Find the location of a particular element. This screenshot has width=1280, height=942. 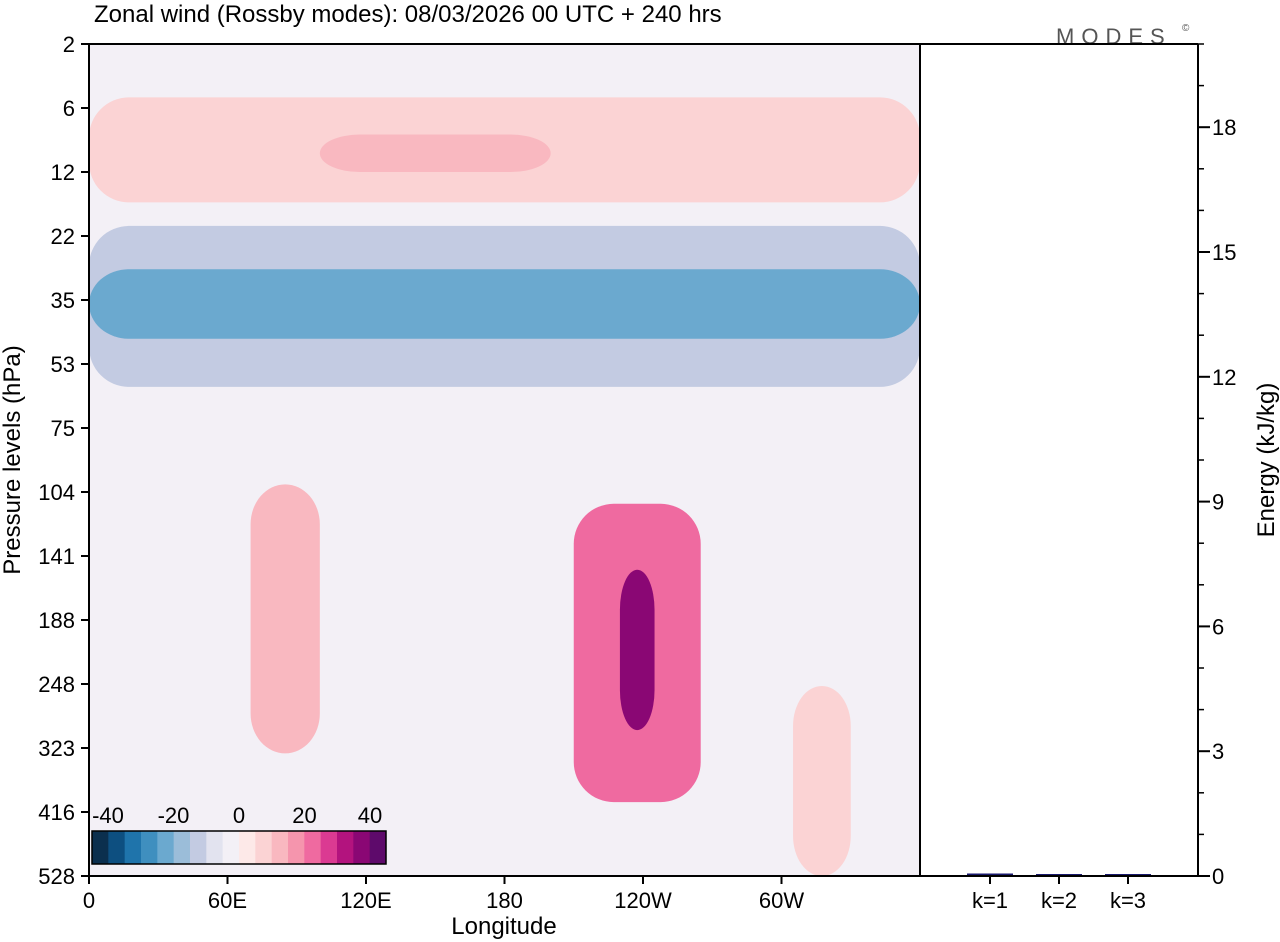

heatmap-y-ticks: 2 6 12 22 35 53 75 104 141 188 248 323 416 528 is located at coordinates (63, 460).